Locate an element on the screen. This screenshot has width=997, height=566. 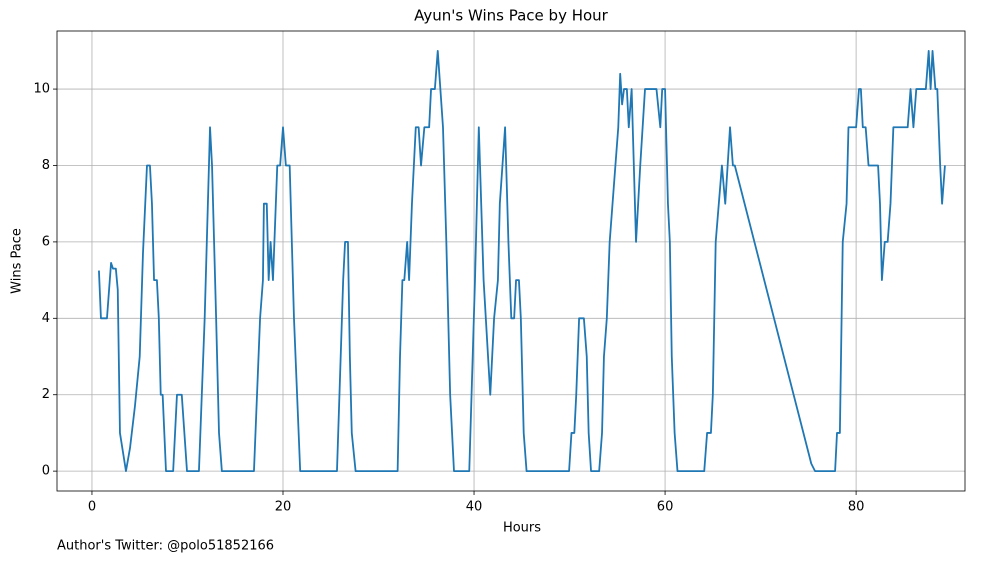
y-tick-label: 8 is located at coordinates (46, 165).